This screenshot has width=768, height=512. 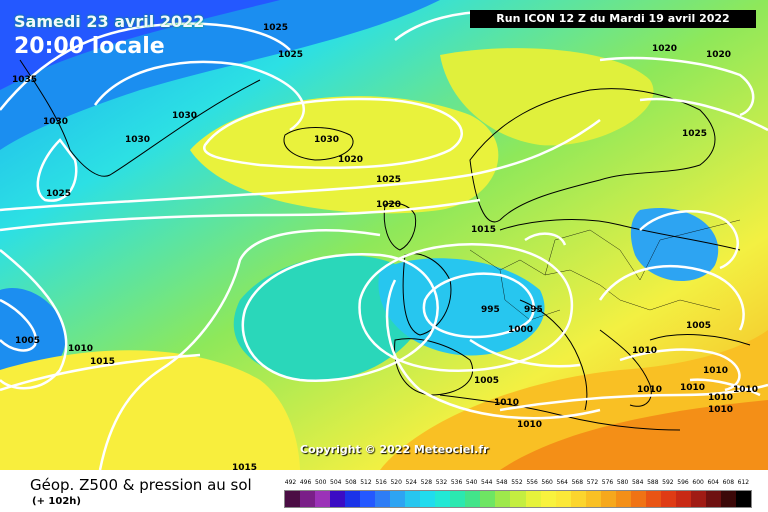 What do you see at coordinates (150, 410) in the screenshot?
I see `warm-south-west` at bounding box center [150, 410].